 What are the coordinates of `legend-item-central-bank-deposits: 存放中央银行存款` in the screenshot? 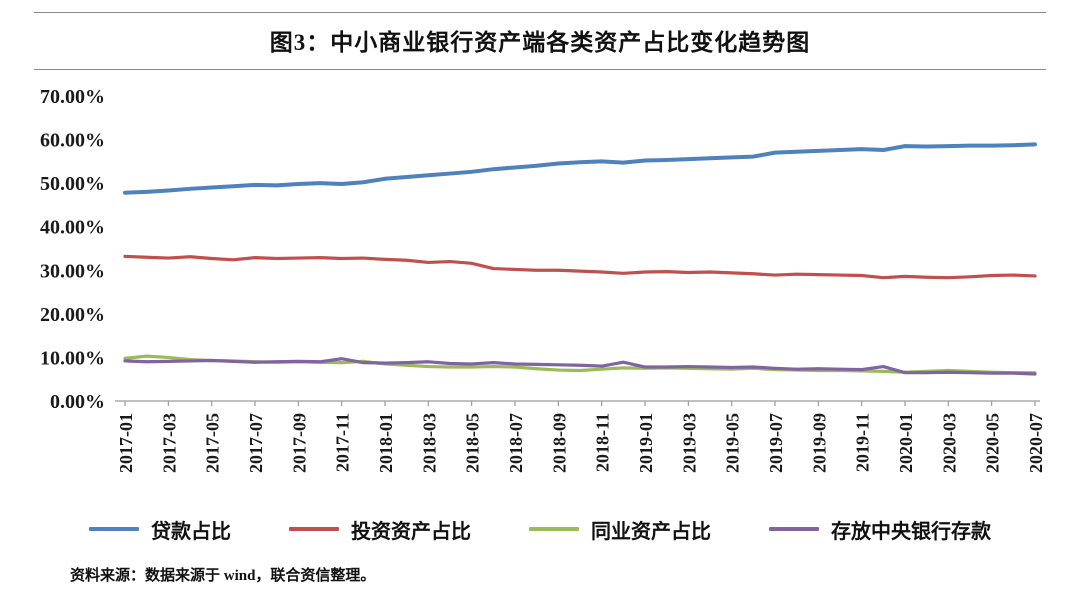 It's located at (880, 529).